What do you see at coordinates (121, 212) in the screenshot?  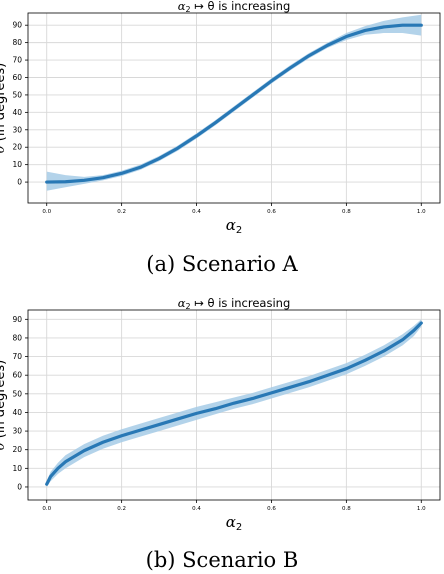 I see `charta-xtick-label-1: 0.2` at bounding box center [121, 212].